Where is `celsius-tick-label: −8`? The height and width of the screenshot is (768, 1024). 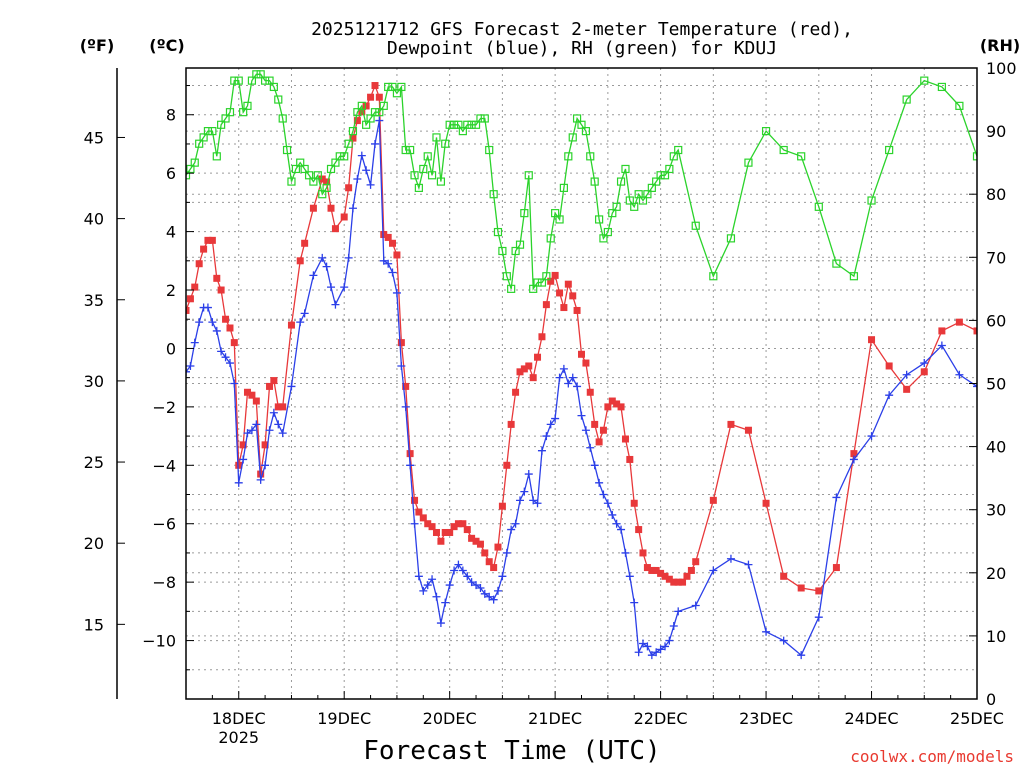
celsius-tick-label: −8 is located at coordinates (164, 582).